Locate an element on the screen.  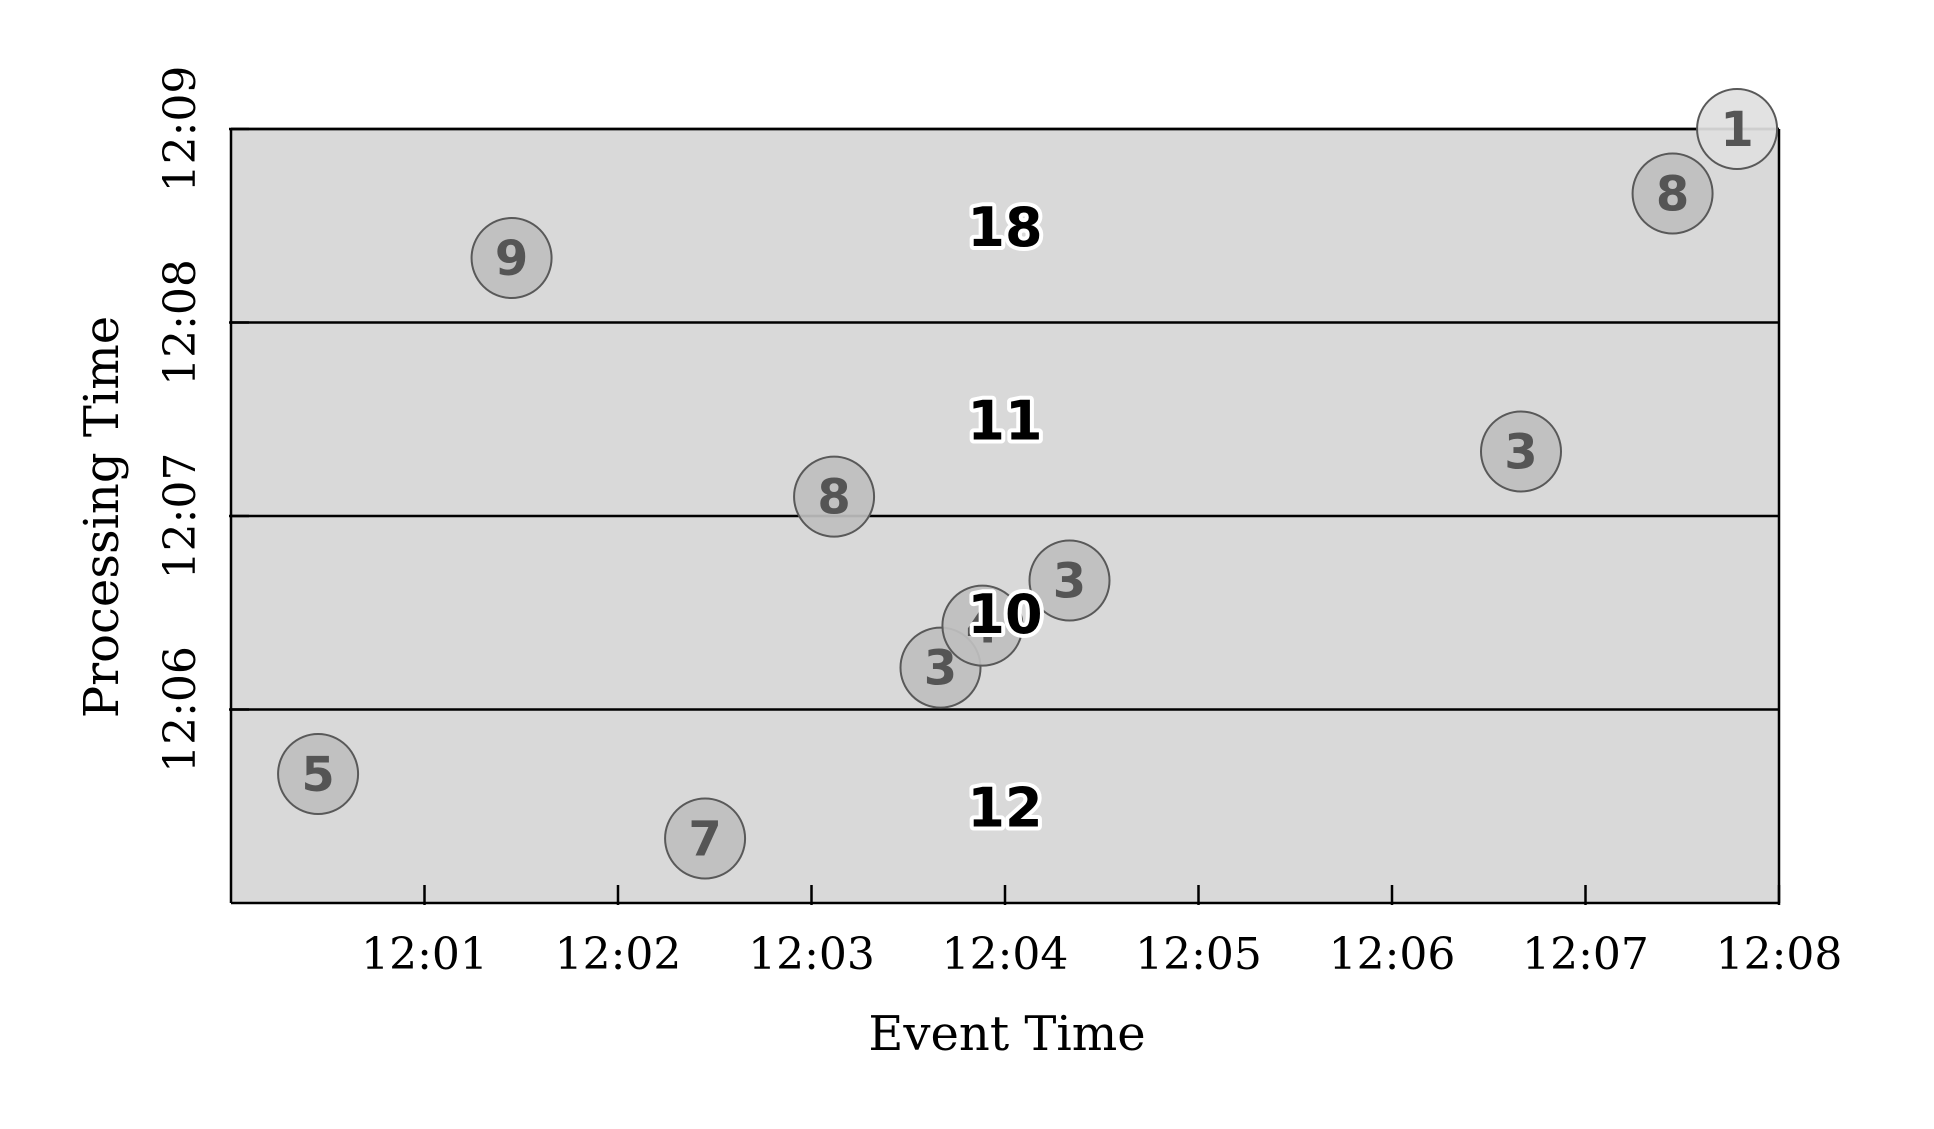
data-point: 5 is located at coordinates (318, 774).